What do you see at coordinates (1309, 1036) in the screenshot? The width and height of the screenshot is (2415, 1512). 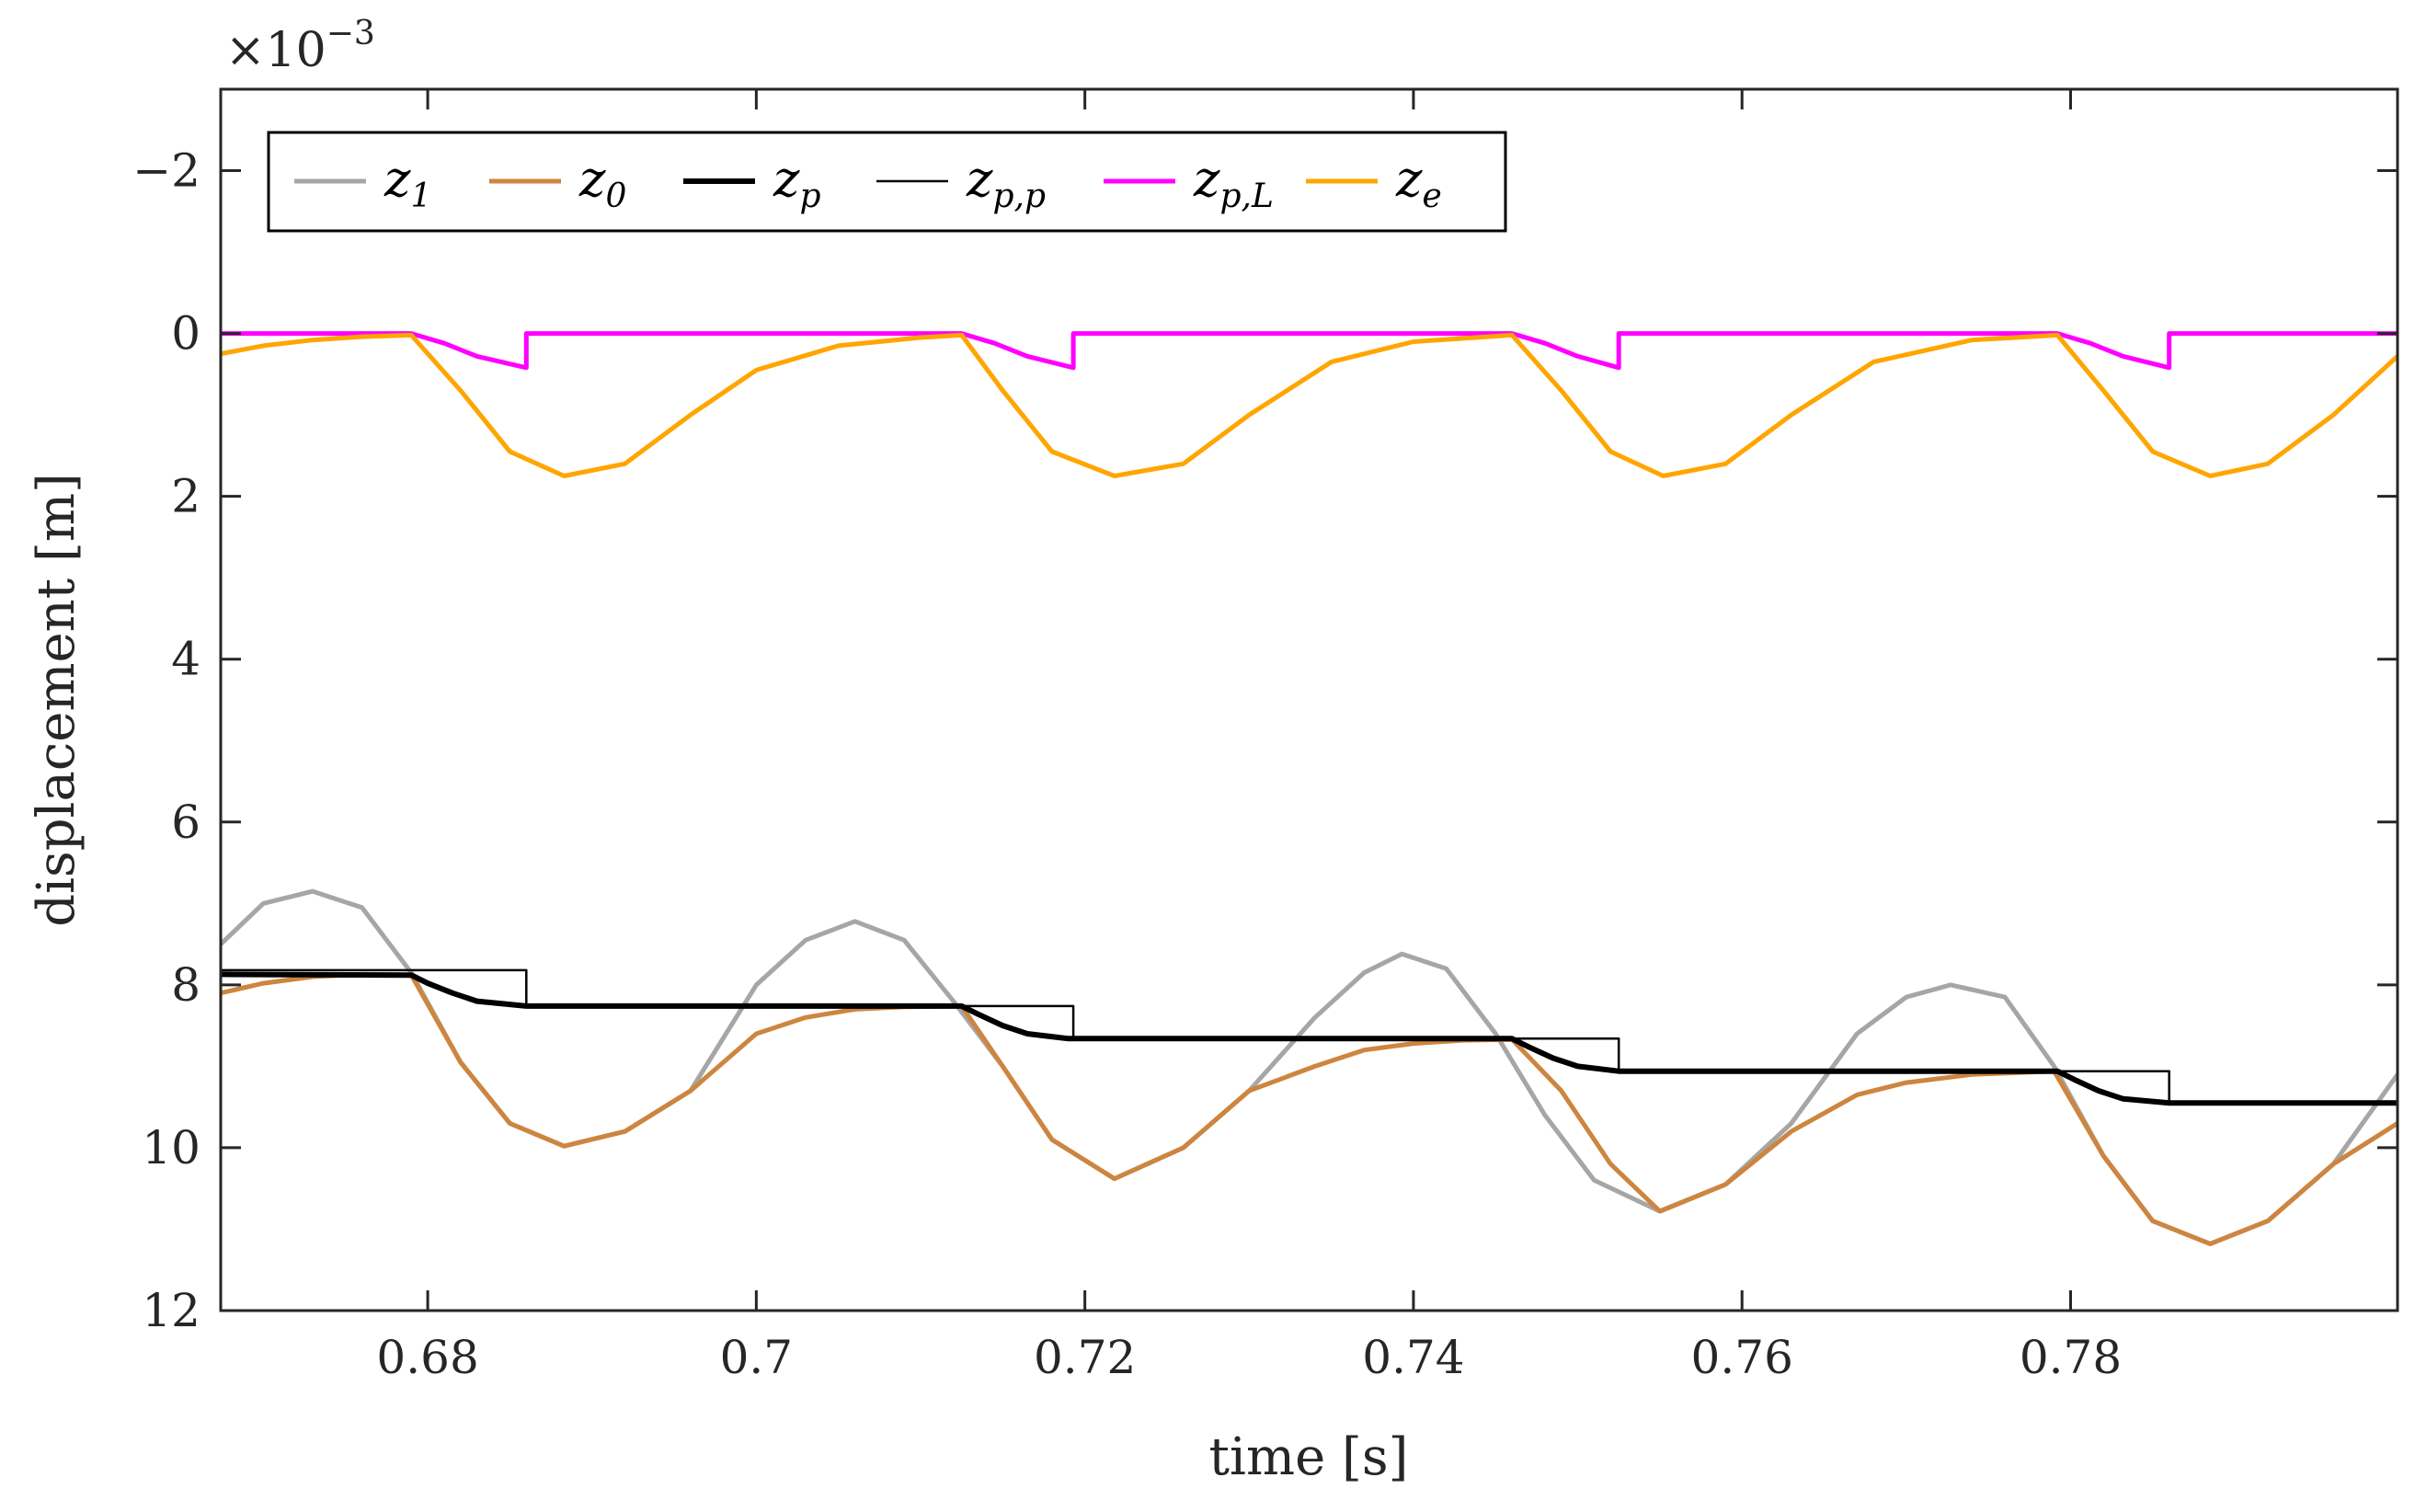 I see `series-line-z-p-p` at bounding box center [1309, 1036].